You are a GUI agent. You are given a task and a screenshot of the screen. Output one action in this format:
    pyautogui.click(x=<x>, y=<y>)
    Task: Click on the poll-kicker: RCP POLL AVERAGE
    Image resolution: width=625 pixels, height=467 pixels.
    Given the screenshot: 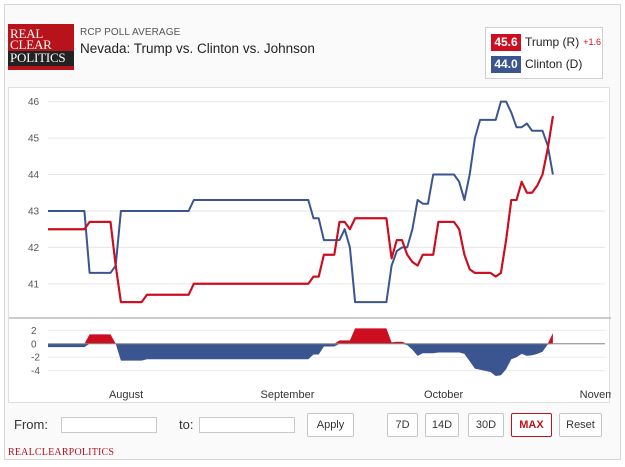 What is the action you would take?
    pyautogui.click(x=130, y=32)
    